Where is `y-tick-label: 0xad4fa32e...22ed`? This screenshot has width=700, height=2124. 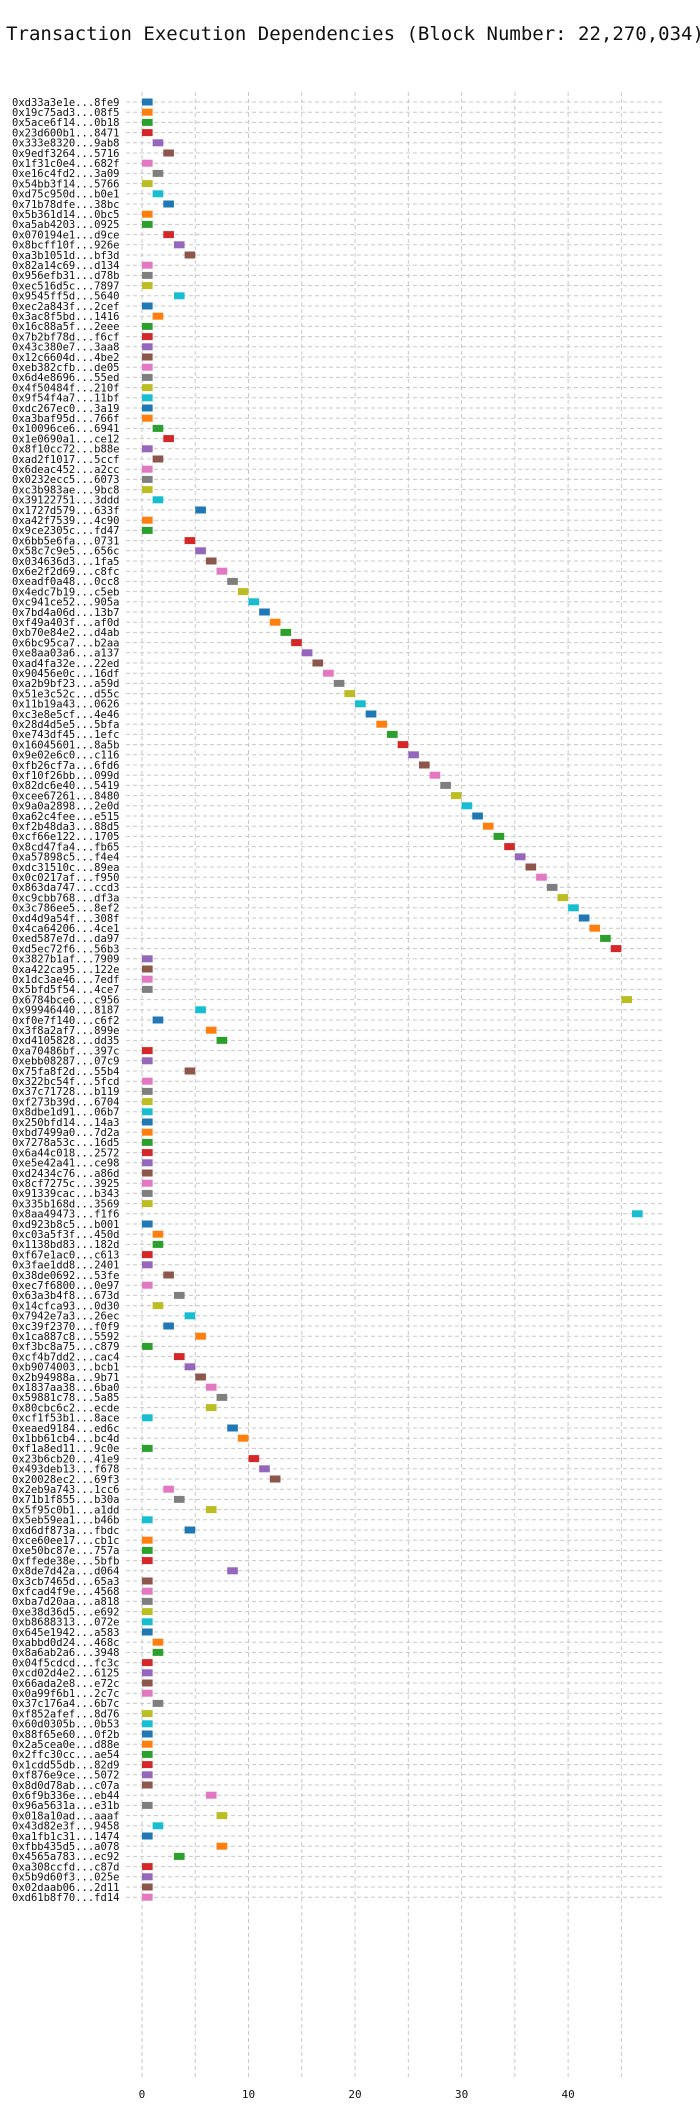 y-tick-label: 0xad4fa32e...22ed is located at coordinates (65, 664).